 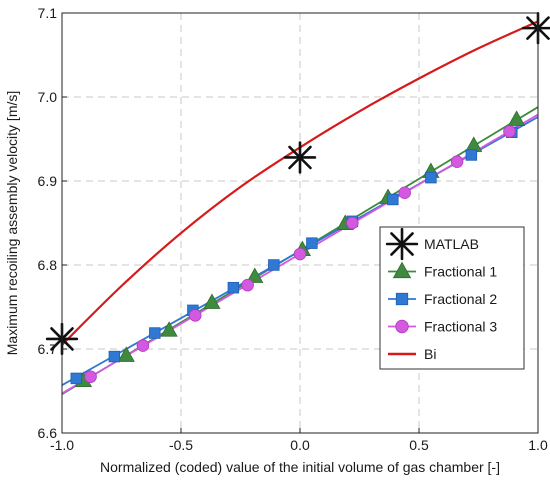 I want to click on x-tick-label: 1.0, so click(x=538, y=445).